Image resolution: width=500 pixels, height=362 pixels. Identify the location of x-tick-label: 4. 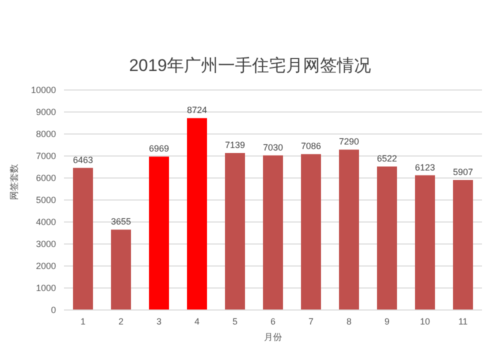
(197, 321).